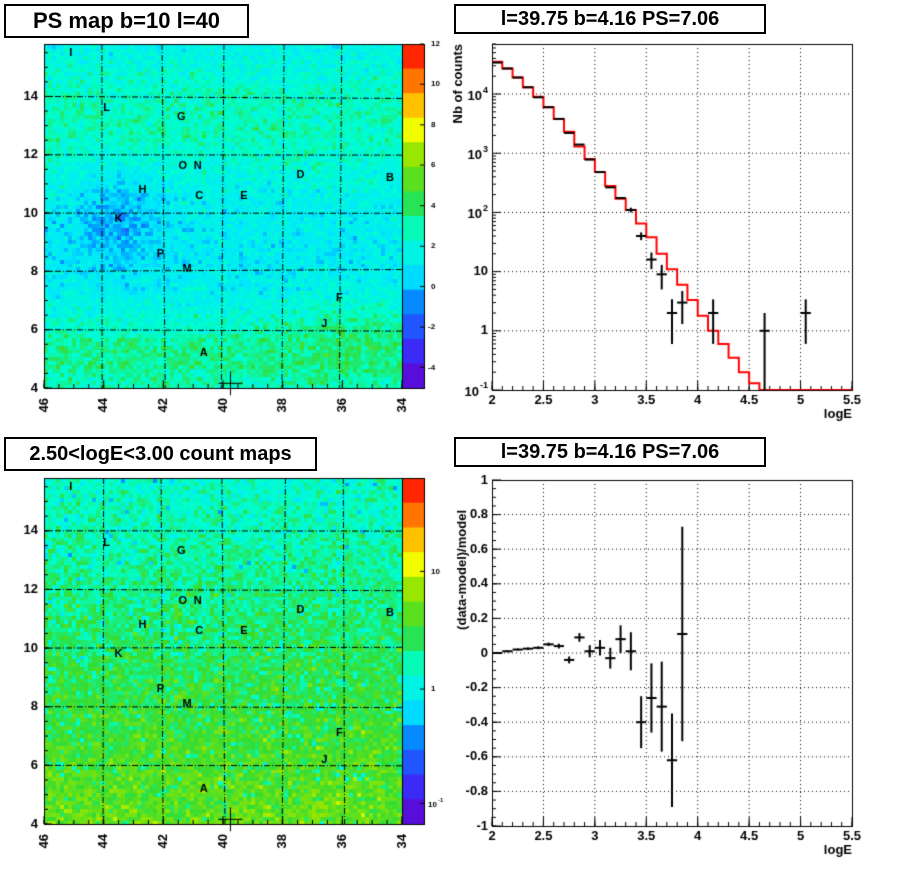  What do you see at coordinates (160, 454) in the screenshot?
I see `count-map-title: 2.50<logE<3.00 count maps` at bounding box center [160, 454].